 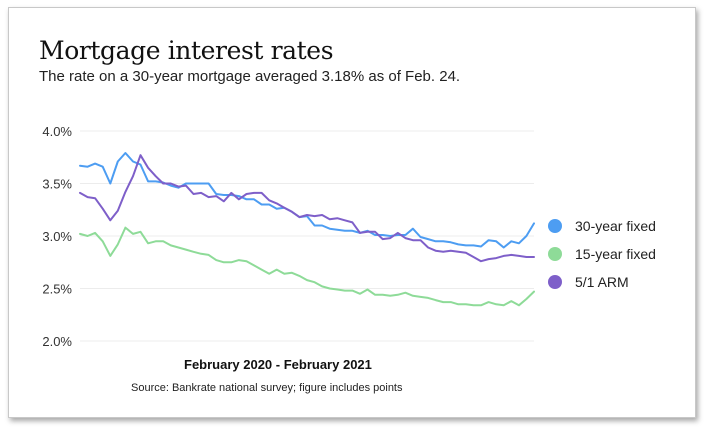 What do you see at coordinates (186, 50) in the screenshot?
I see `chart-title: Mortgage interest rates` at bounding box center [186, 50].